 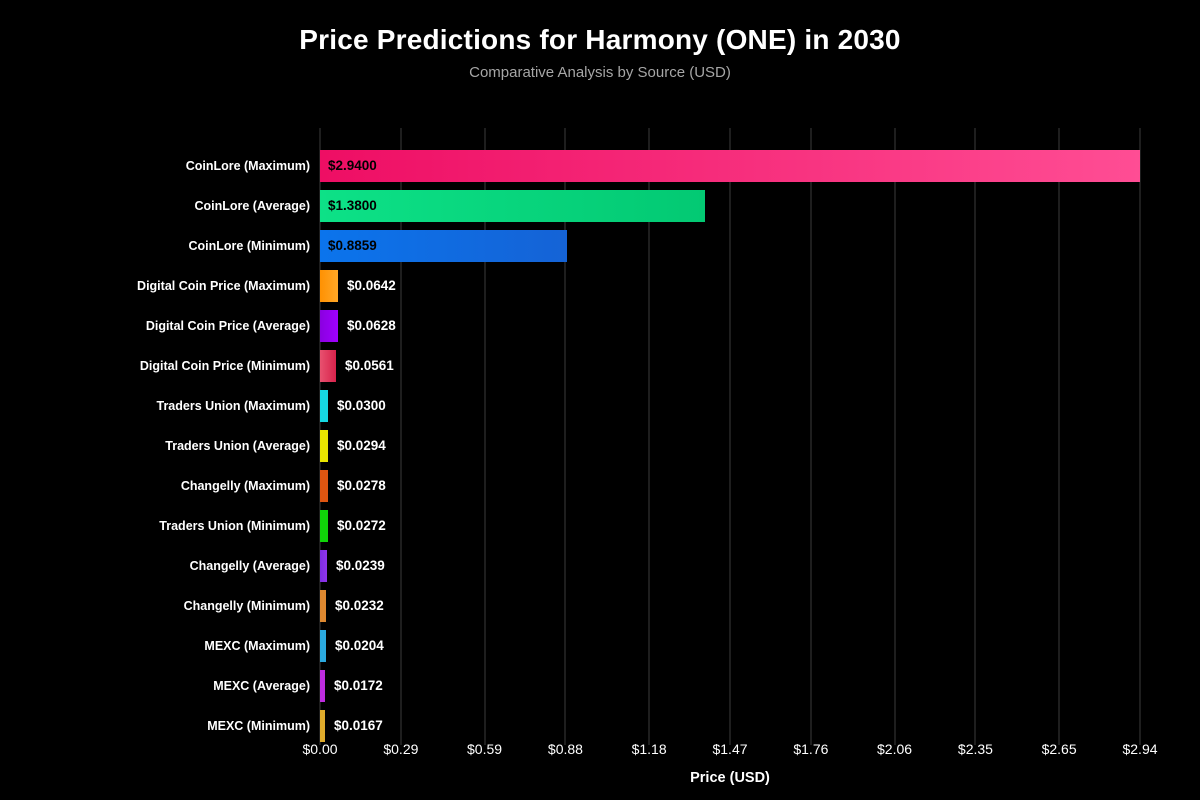 What do you see at coordinates (224, 366) in the screenshot?
I see `category-label: Digital Coin Price (Minimum)` at bounding box center [224, 366].